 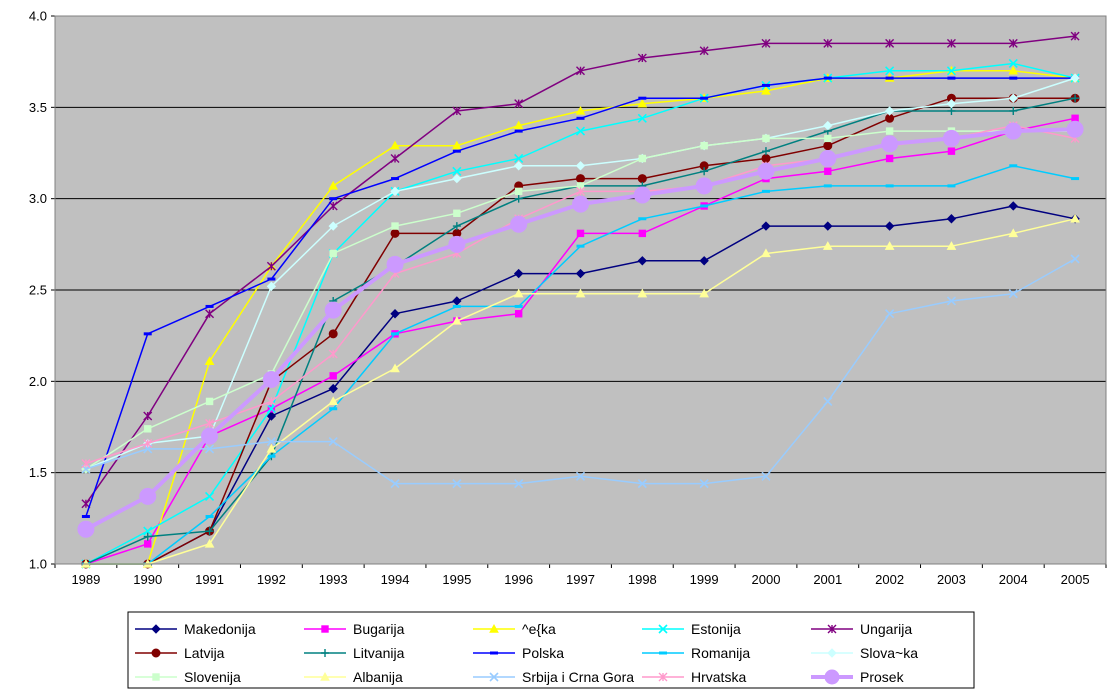 What do you see at coordinates (889, 579) in the screenshot?
I see `x-tick-label: 2002` at bounding box center [889, 579].